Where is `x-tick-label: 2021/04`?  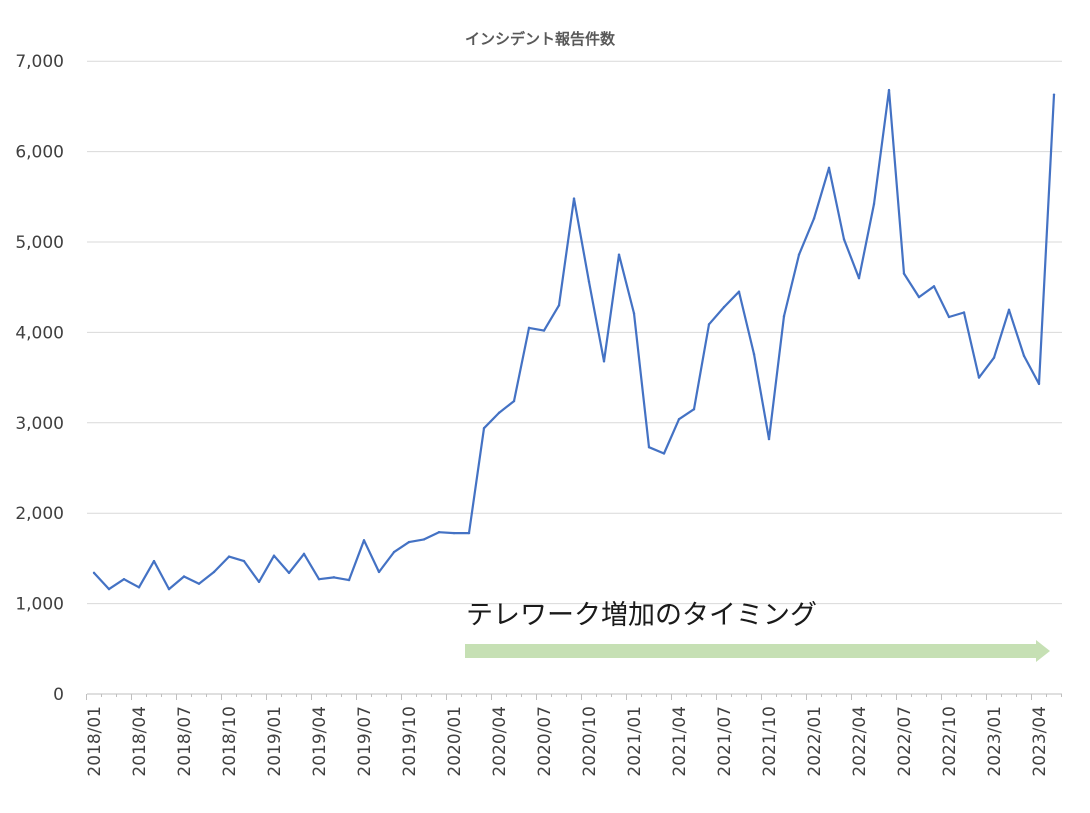 x-tick-label: 2021/04 is located at coordinates (680, 741).